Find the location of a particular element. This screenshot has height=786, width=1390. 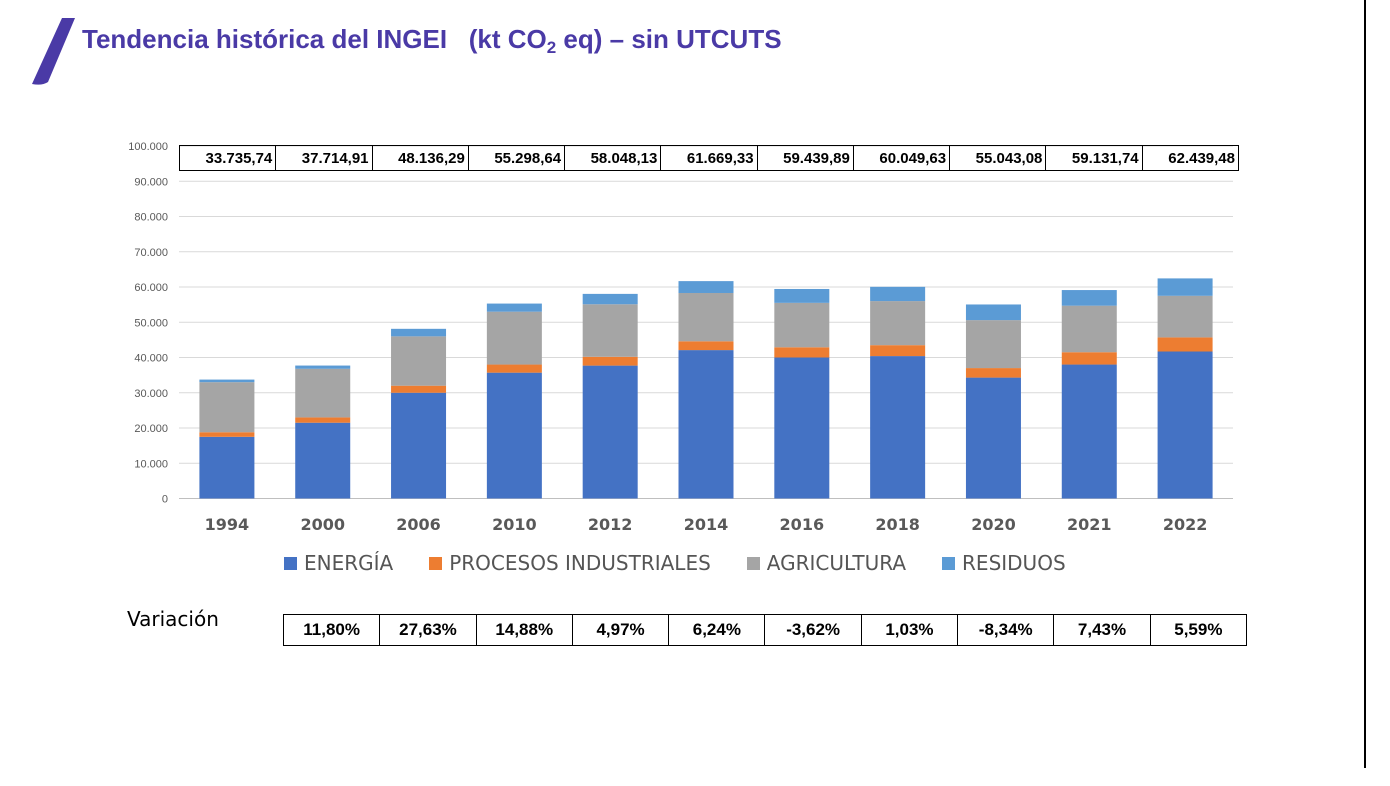

brand-slash-icon is located at coordinates (53, 51).